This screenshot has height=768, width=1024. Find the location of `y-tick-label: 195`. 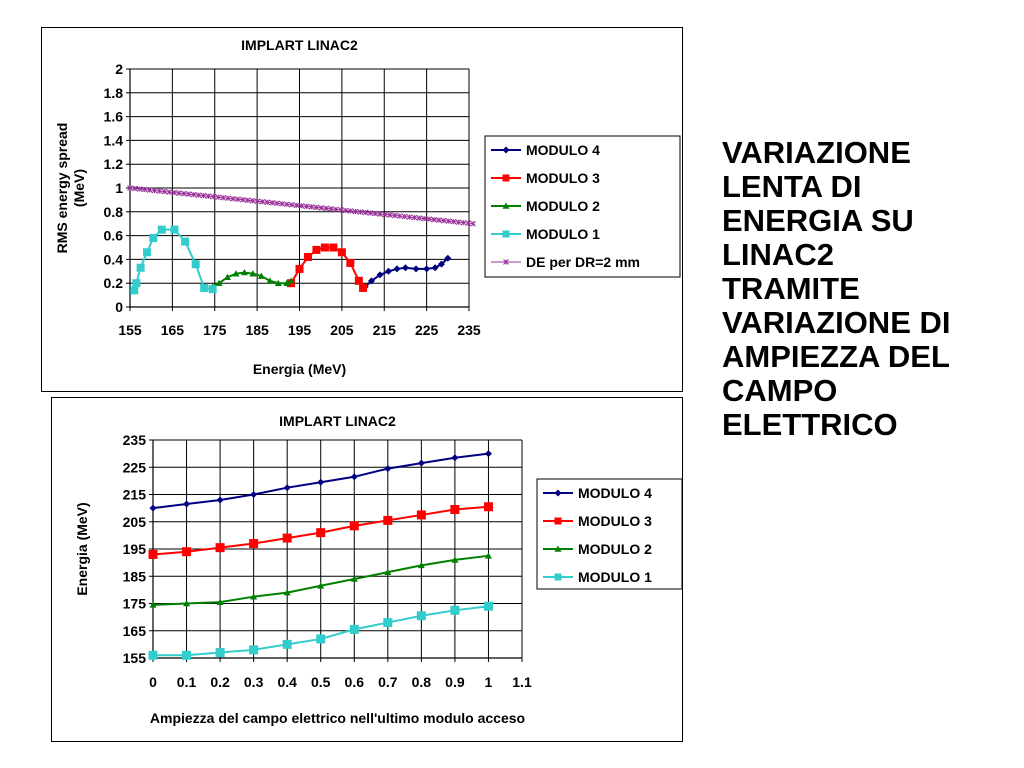

y-tick-label: 195 is located at coordinates (135, 549).